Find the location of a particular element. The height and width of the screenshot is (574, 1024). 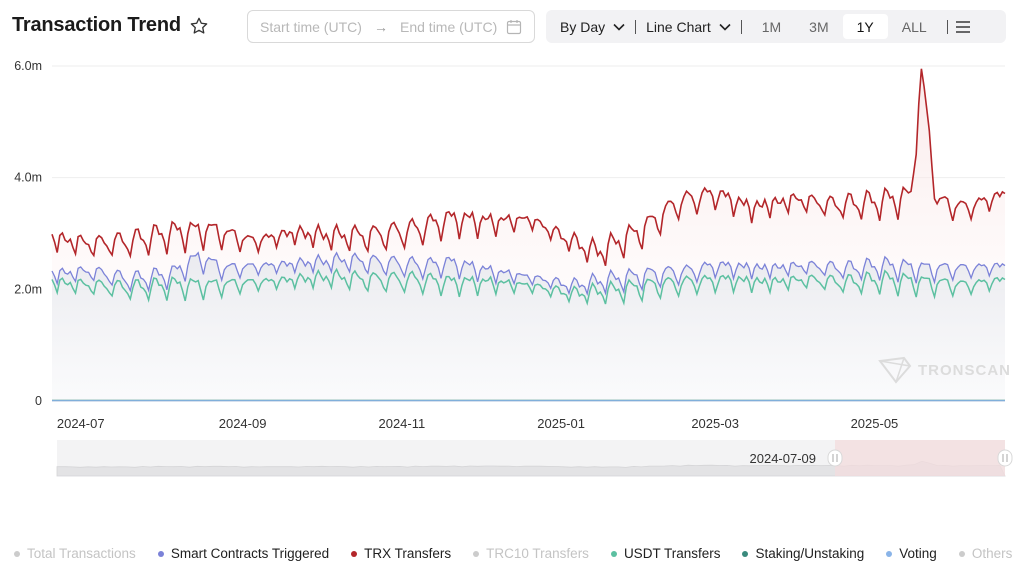

navigator-selected-window is located at coordinates (920, 458).